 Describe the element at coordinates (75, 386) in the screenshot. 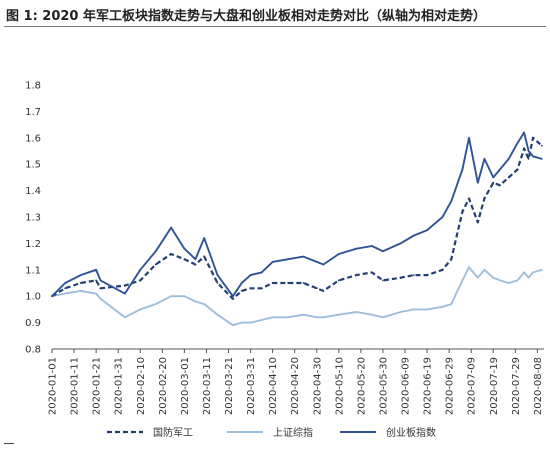

I see `x-tick-label: 2020-01-11` at that location.